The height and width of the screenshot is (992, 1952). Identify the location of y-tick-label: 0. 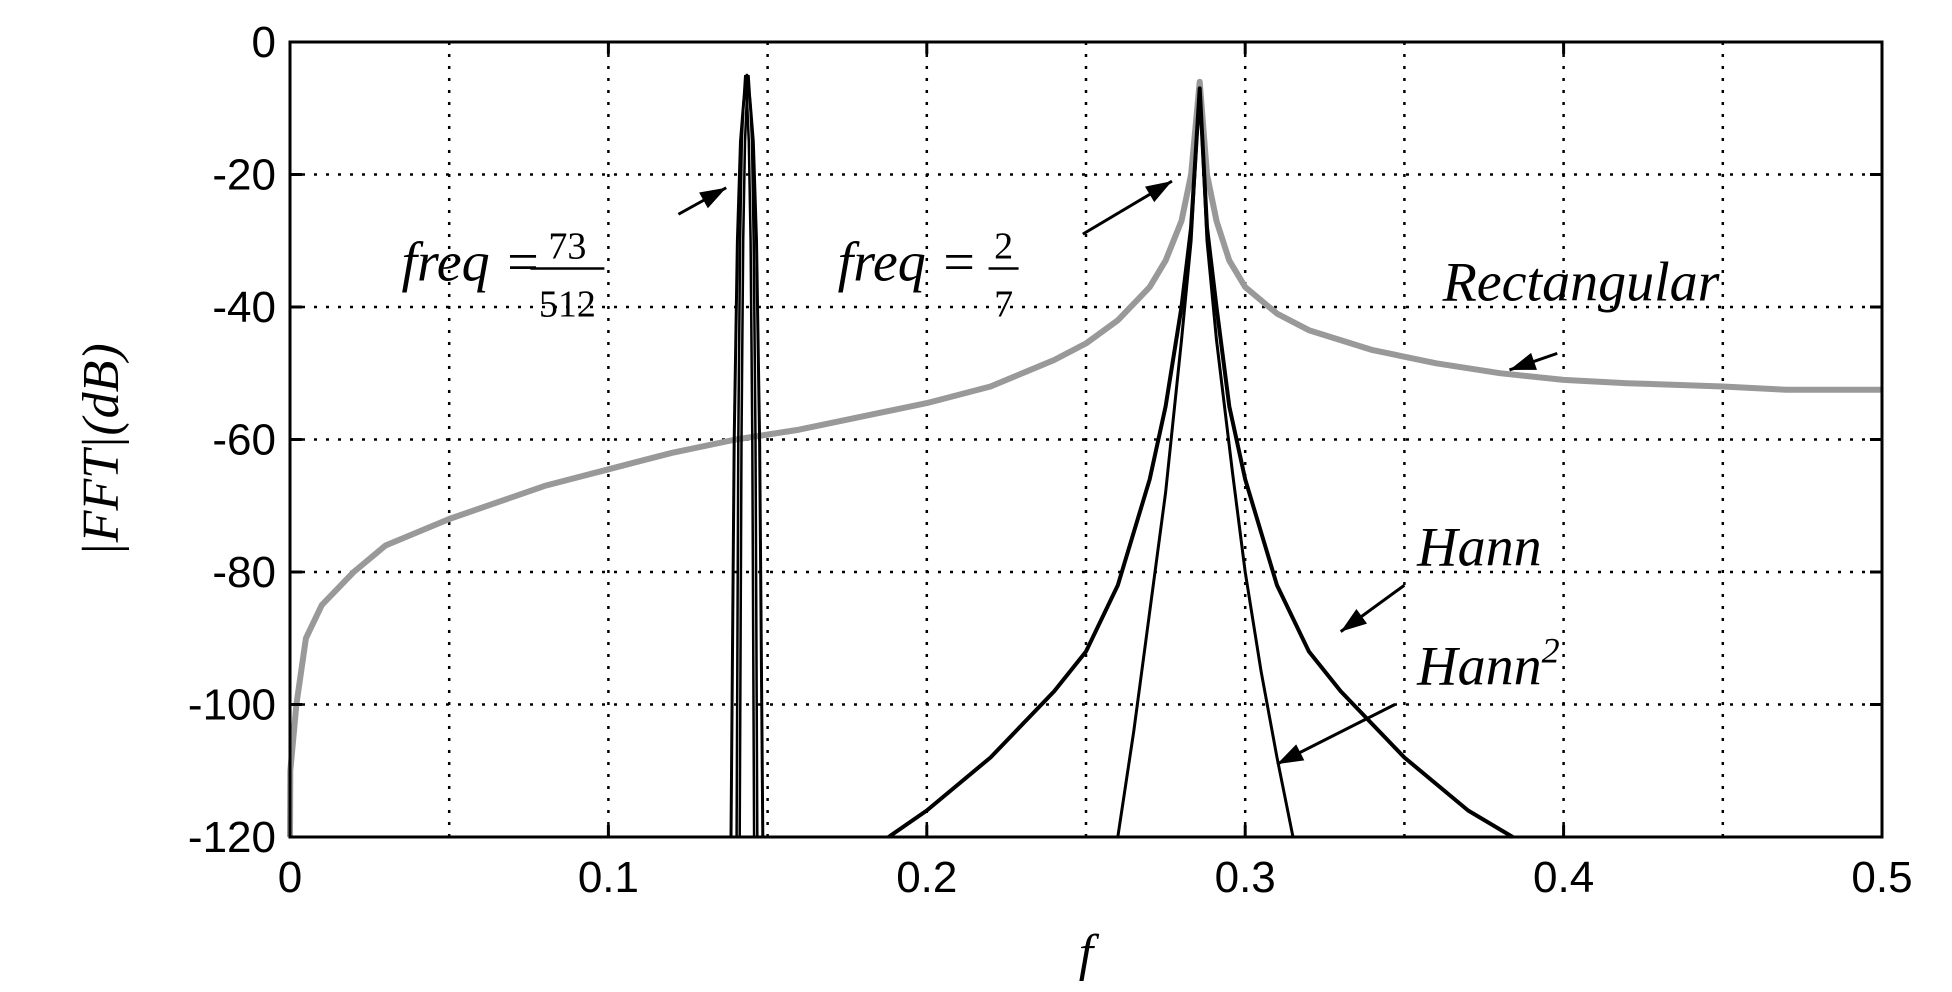
(264, 42).